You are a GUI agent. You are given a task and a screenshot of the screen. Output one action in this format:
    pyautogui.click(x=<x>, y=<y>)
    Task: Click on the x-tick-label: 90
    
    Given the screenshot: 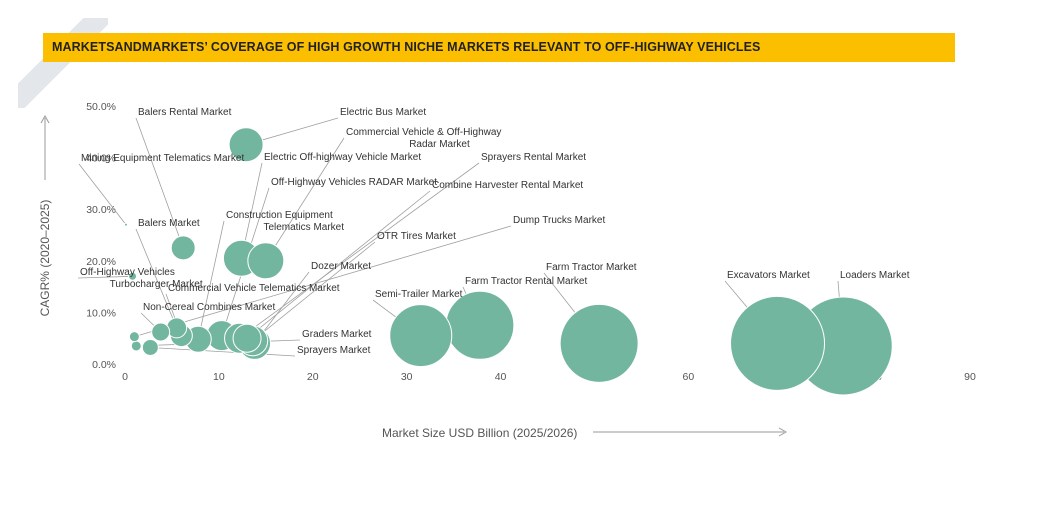 What is the action you would take?
    pyautogui.click(x=970, y=377)
    